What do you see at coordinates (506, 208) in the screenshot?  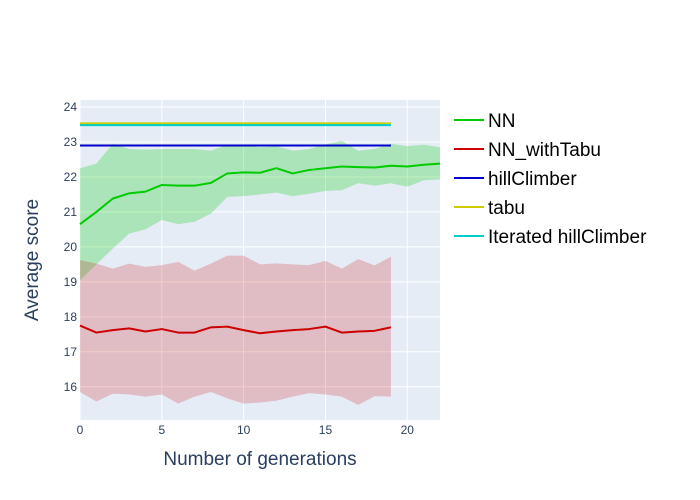 I see `legend-label: tabu` at bounding box center [506, 208].